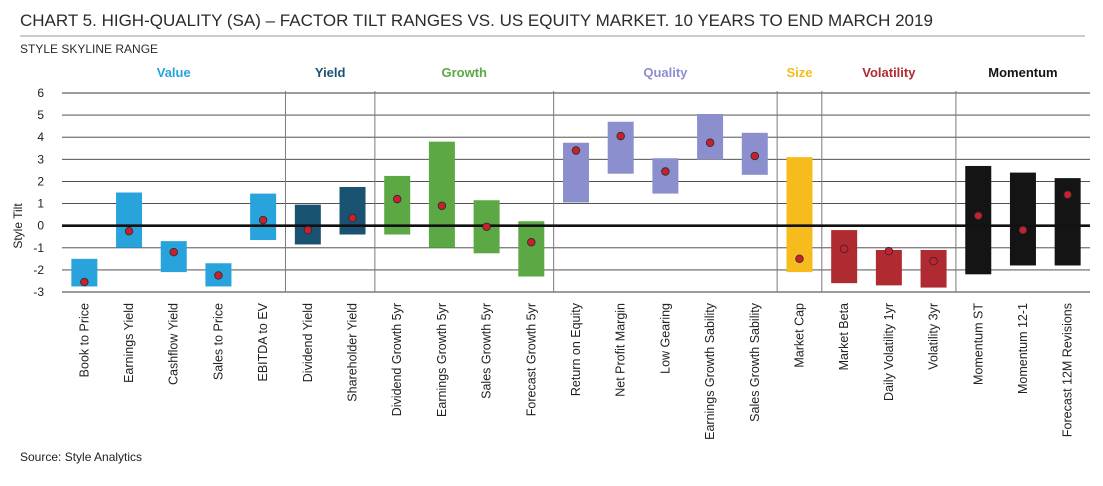 Image resolution: width=1103 pixels, height=486 pixels. What do you see at coordinates (978, 344) in the screenshot?
I see `category-label: Momentum ST` at bounding box center [978, 344].